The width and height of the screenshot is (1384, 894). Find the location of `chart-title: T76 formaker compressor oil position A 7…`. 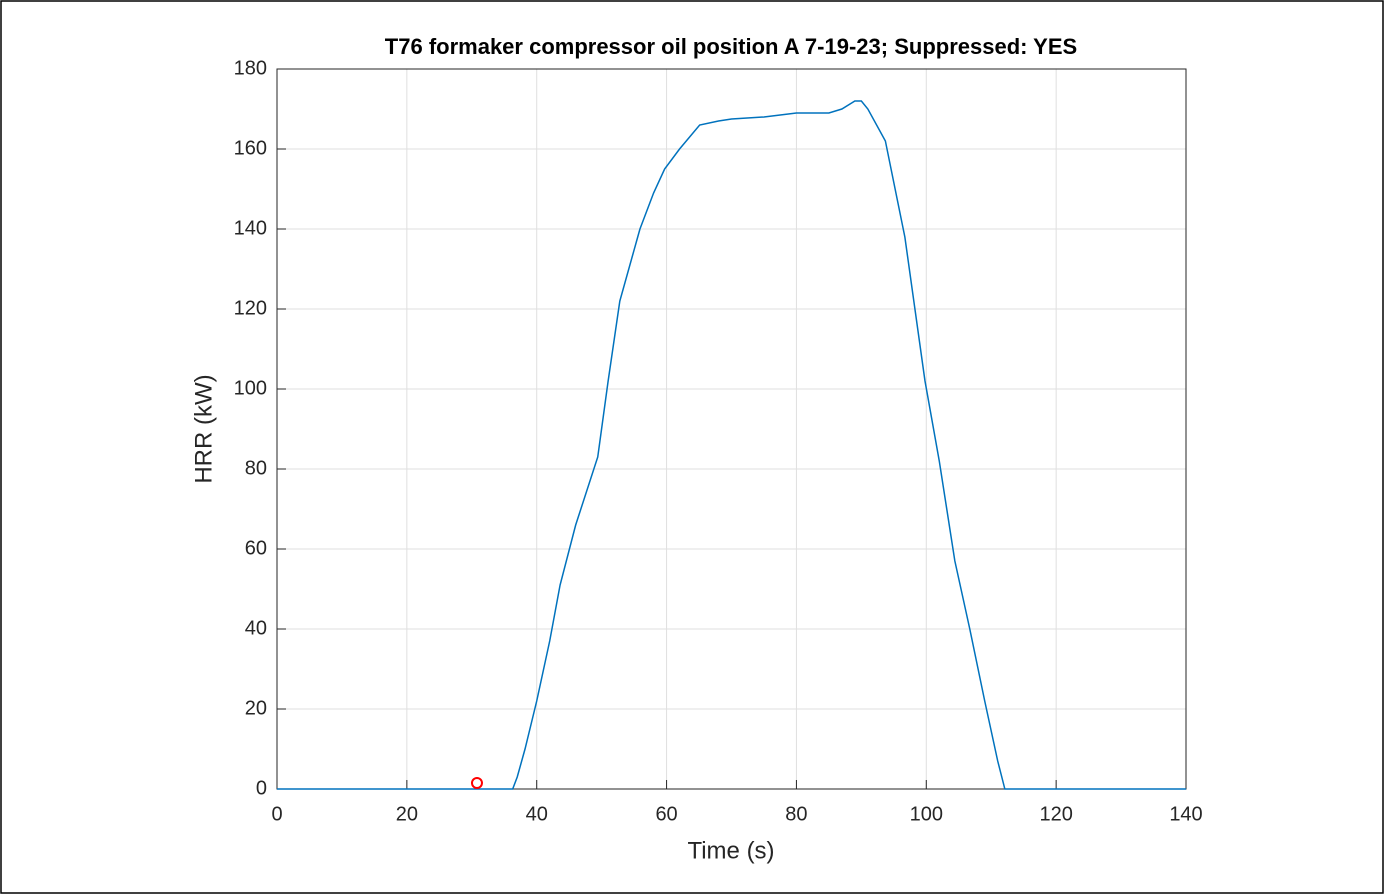

chart-title: T76 formaker compressor oil position A 7… is located at coordinates (731, 46).